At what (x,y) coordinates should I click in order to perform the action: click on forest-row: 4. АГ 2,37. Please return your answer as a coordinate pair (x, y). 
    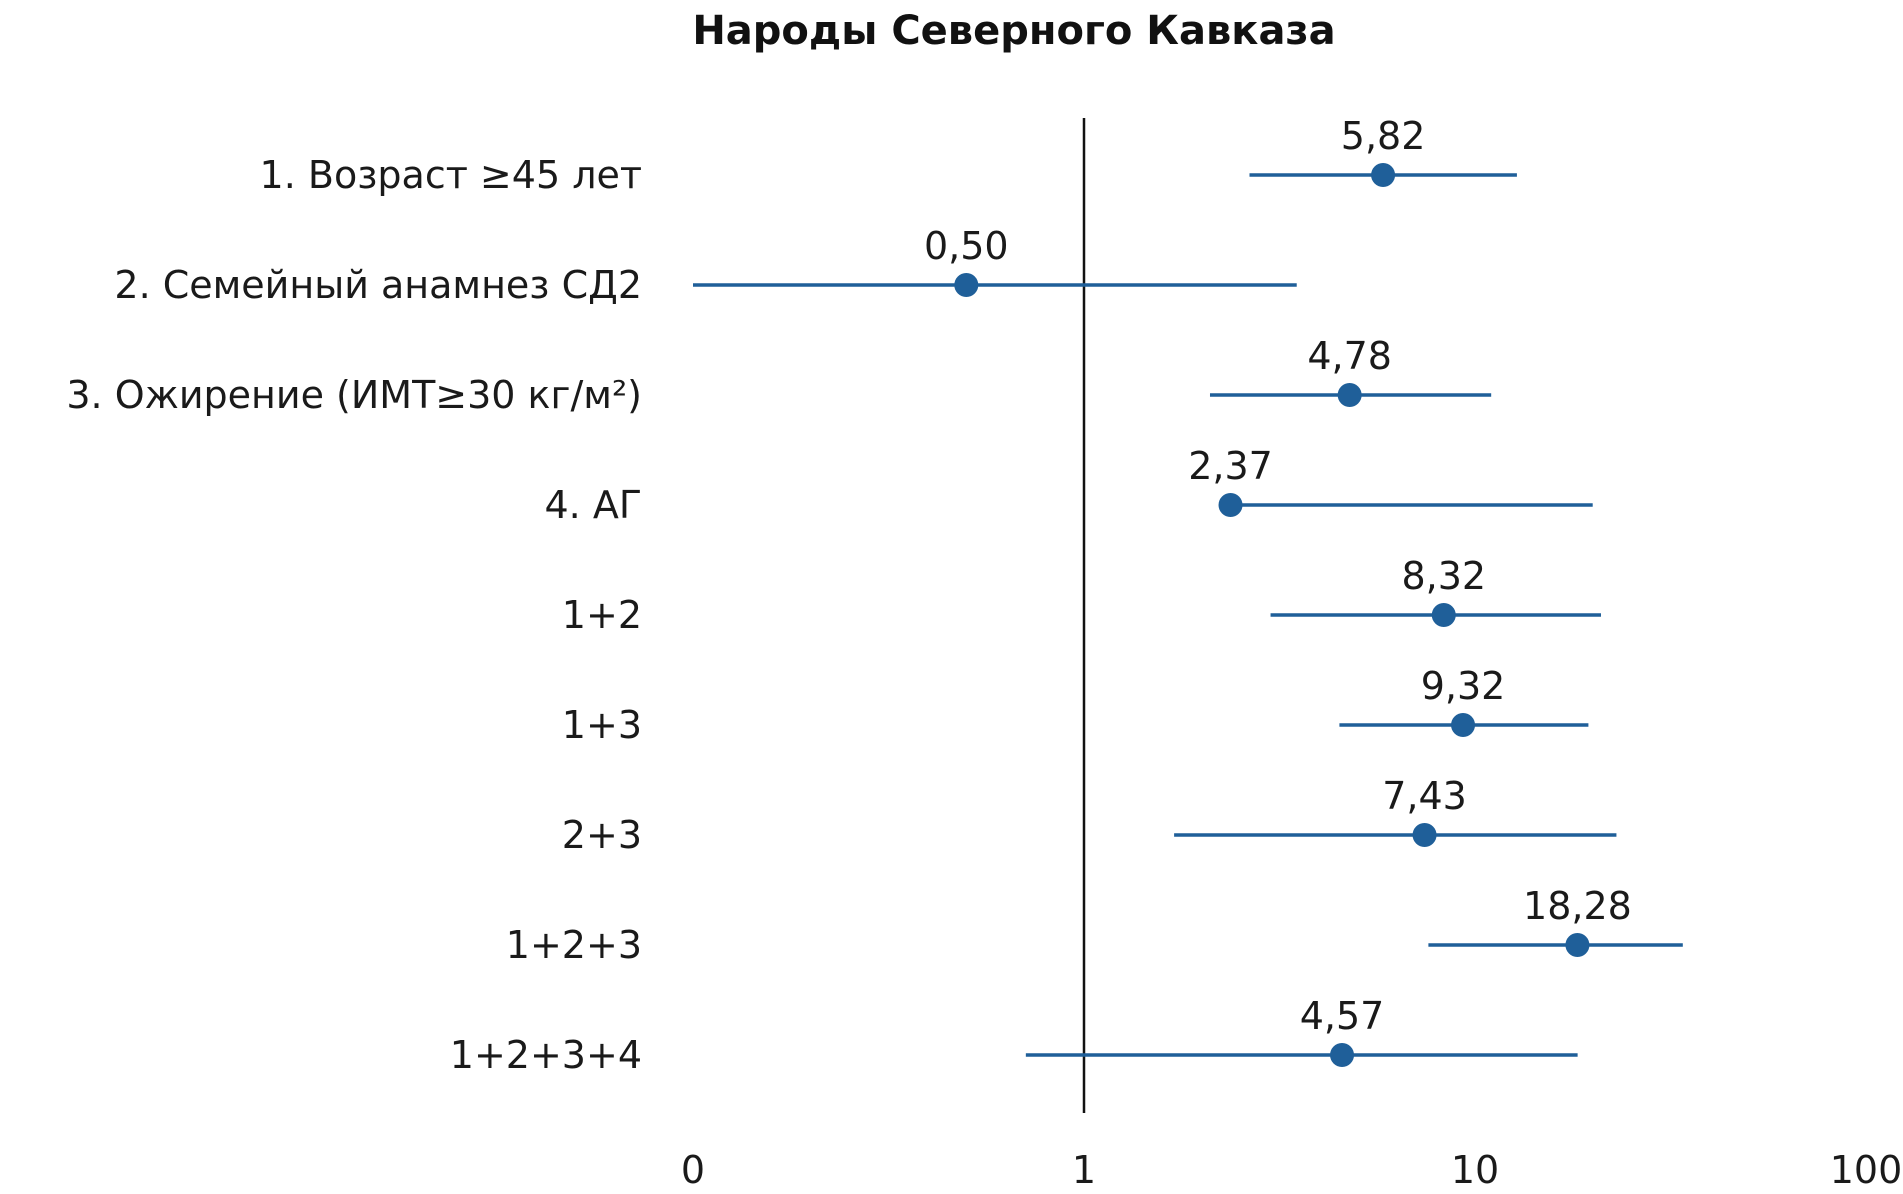
    Looking at the image, I should click on (1068, 485).